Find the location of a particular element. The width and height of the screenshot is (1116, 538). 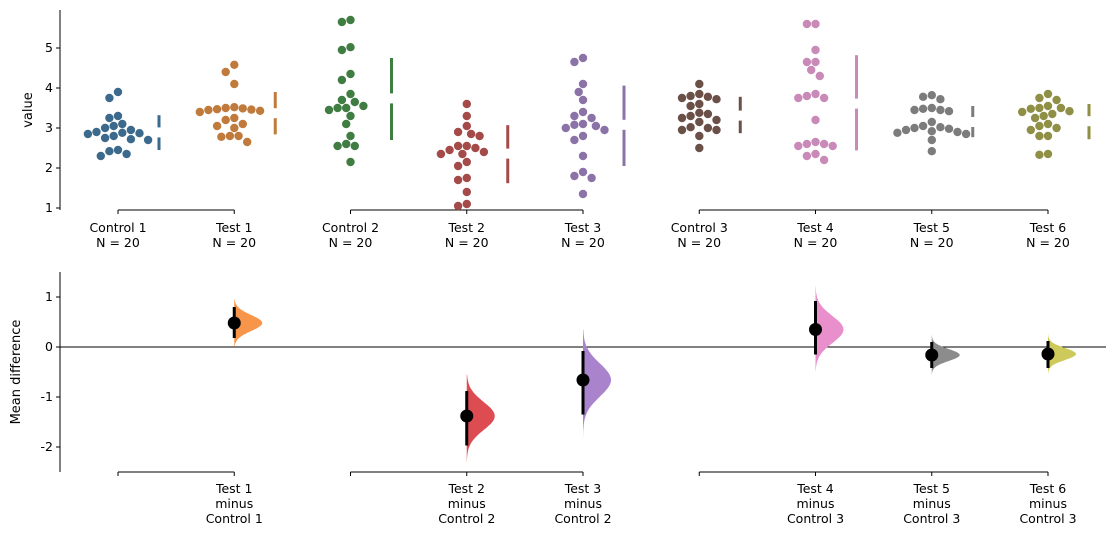

y-tick-label: 2 is located at coordinates (49, 167).